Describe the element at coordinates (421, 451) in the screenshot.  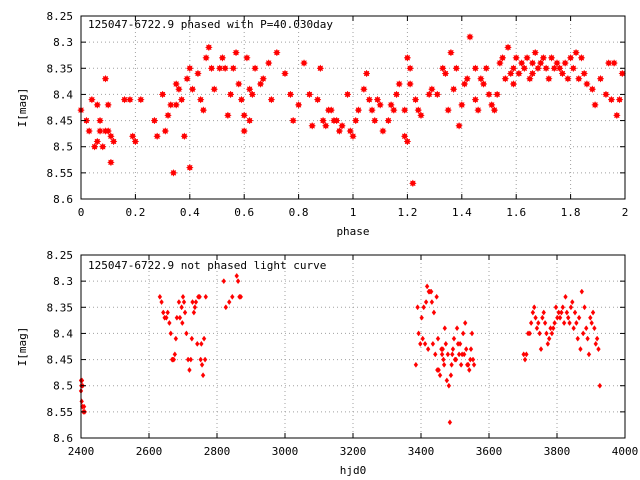
I see `x-tick-label: 3400` at that location.